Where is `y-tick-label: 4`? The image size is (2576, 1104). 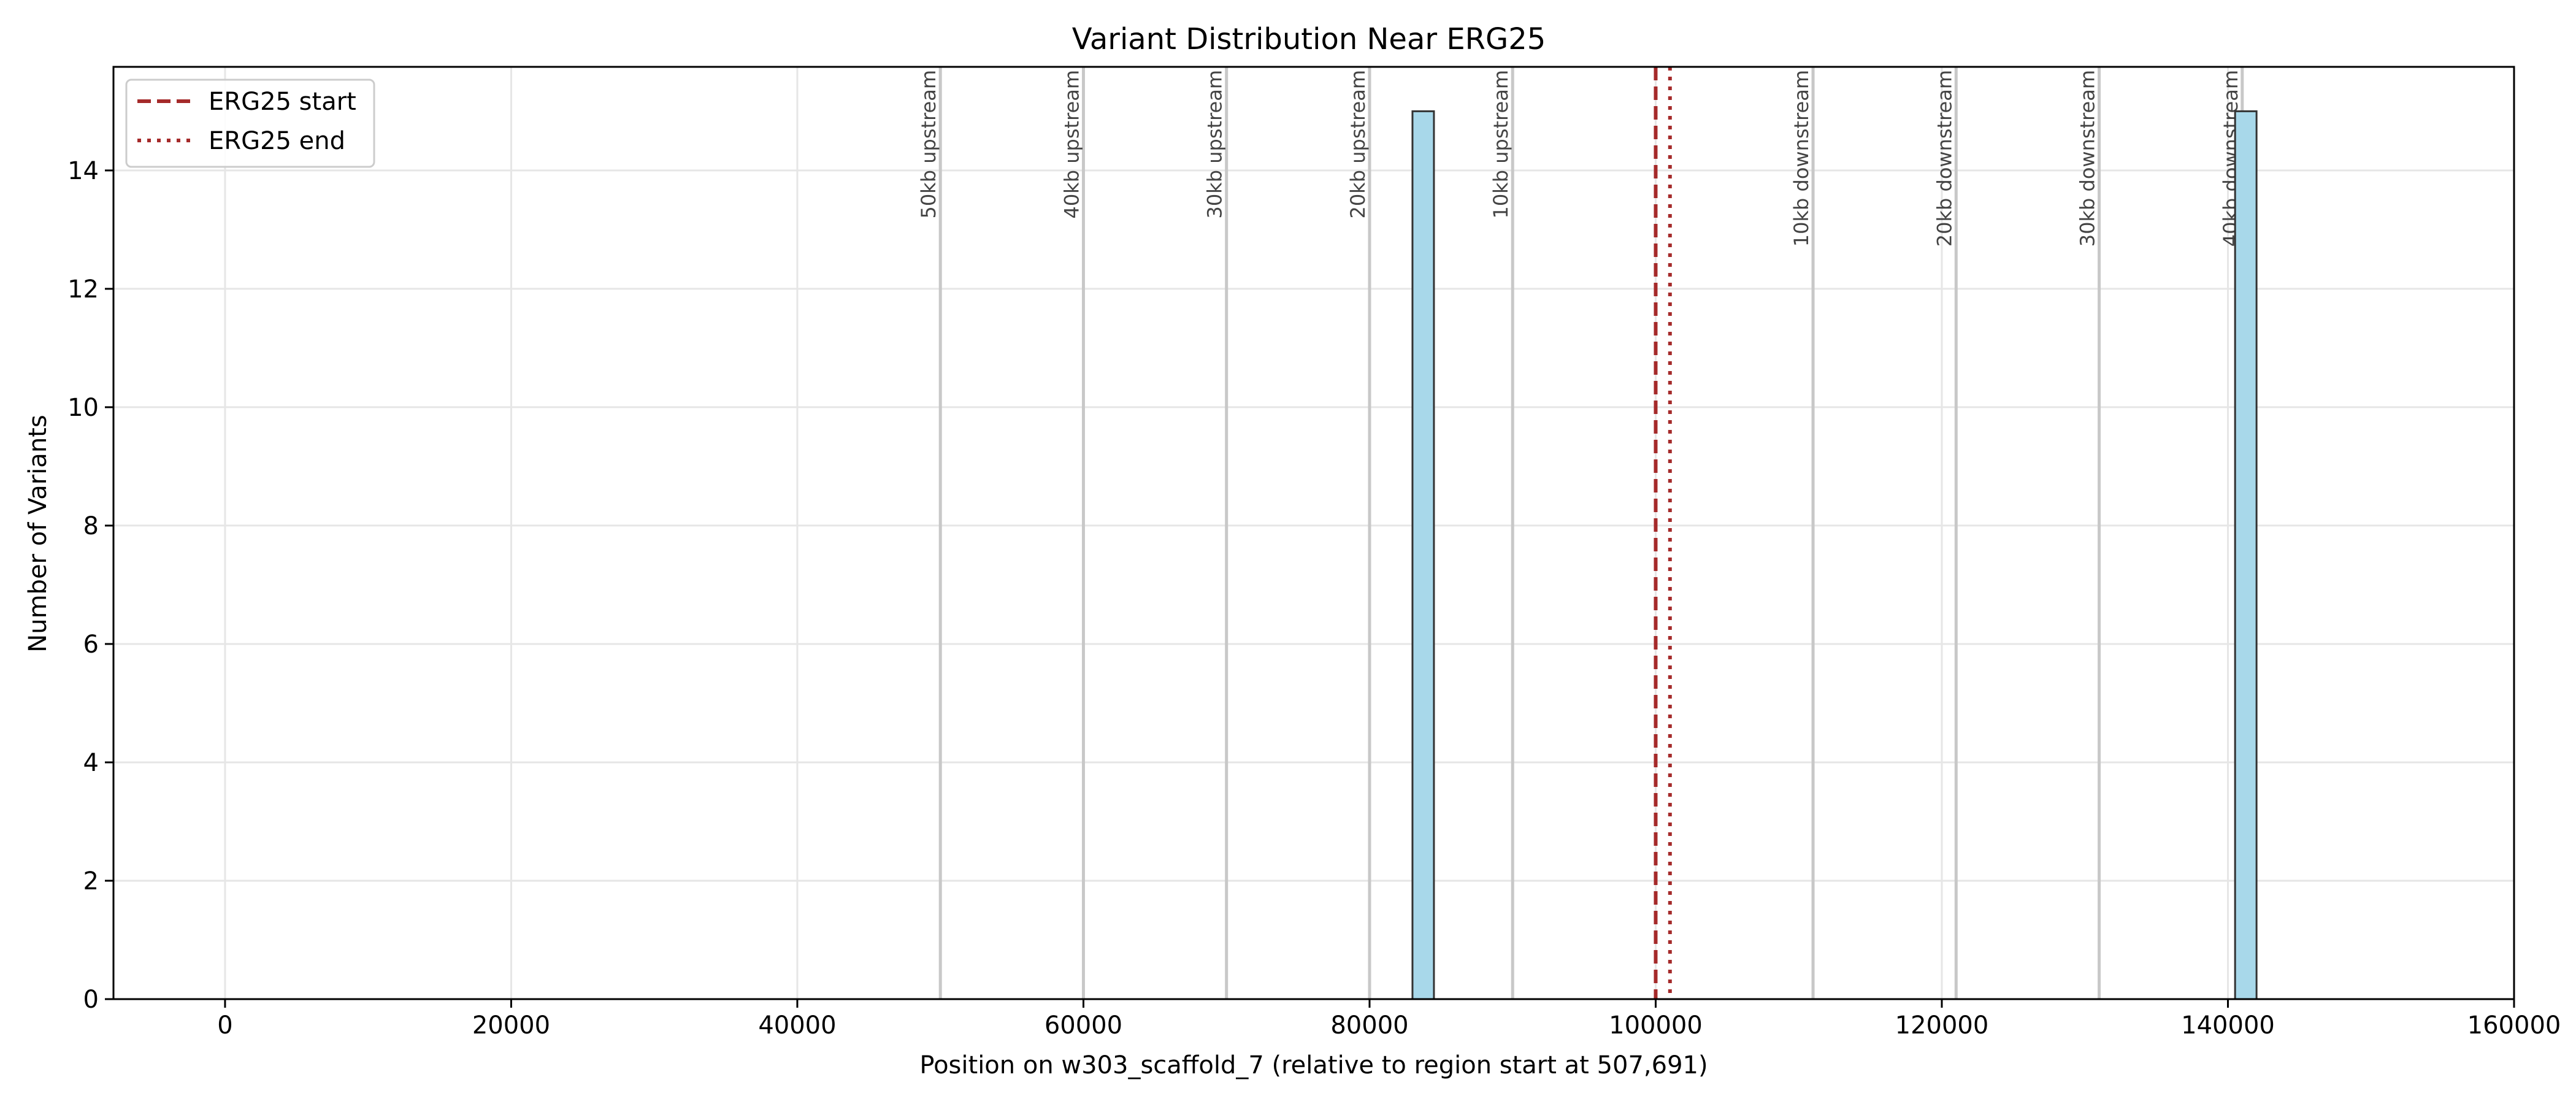
y-tick-label: 4 is located at coordinates (91, 763).